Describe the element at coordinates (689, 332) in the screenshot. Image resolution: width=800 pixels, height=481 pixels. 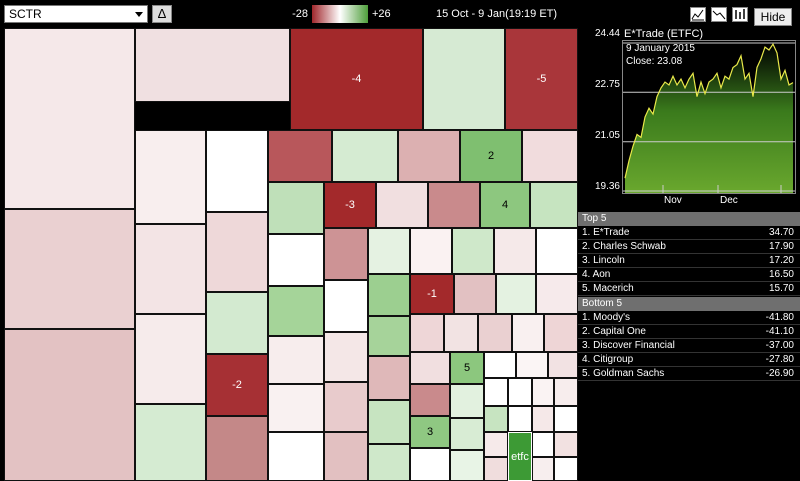
I see `bottom5-row: 2. Capital One -41.10` at that location.